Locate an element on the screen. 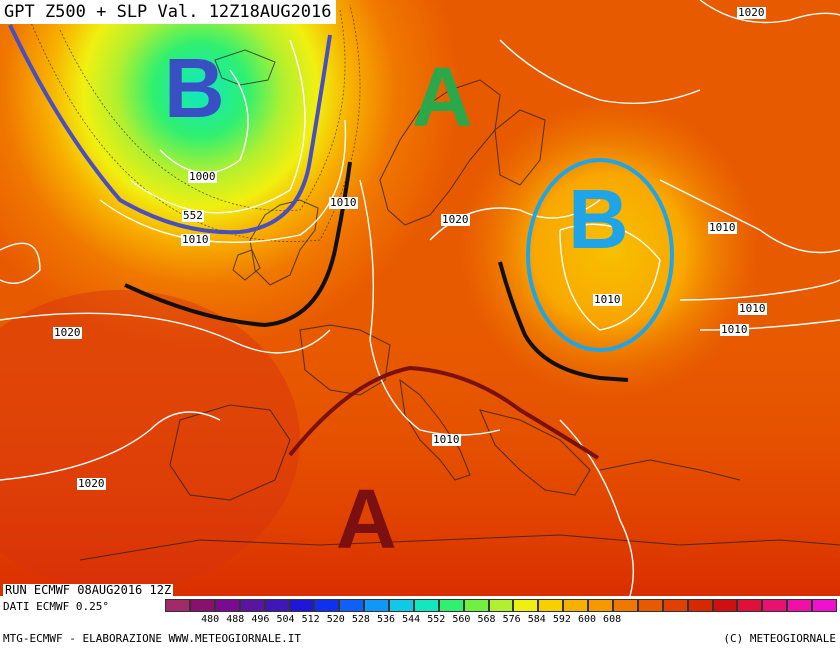  colorbar-tick-label: 552 is located at coordinates (436, 619).